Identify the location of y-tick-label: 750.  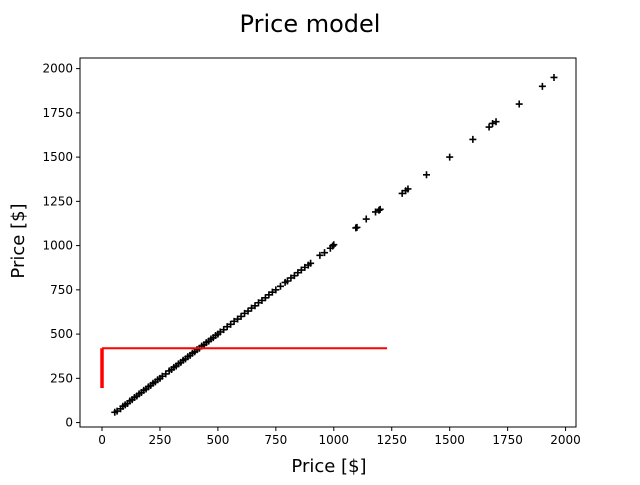
(61, 290).